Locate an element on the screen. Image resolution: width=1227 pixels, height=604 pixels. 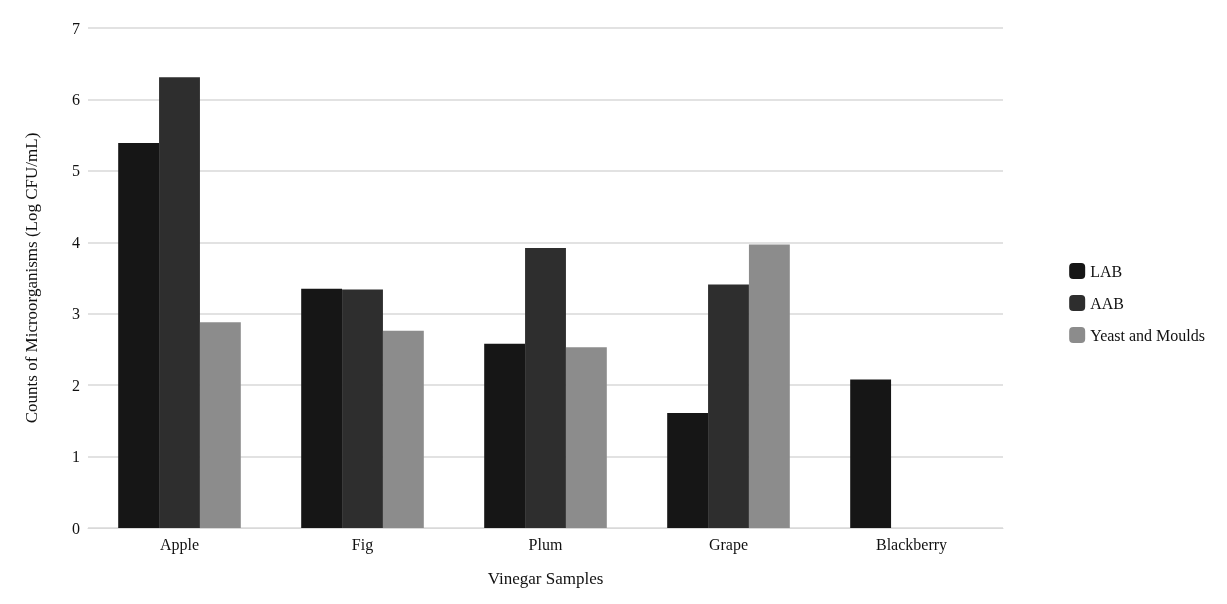
y-tick-label: 7 is located at coordinates (76, 28).